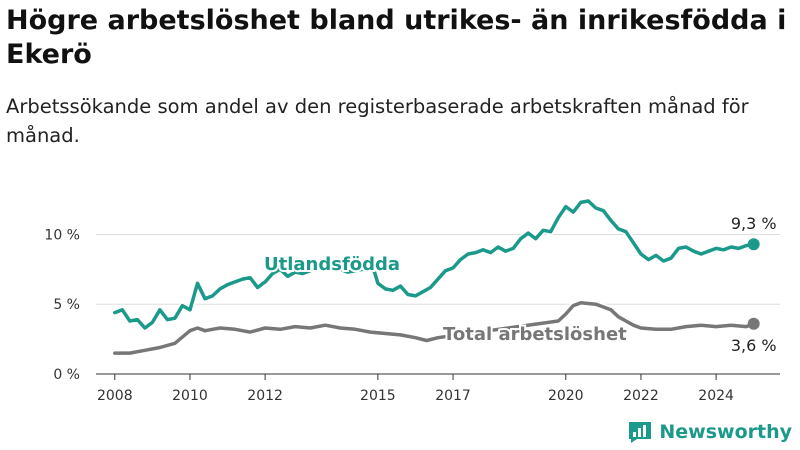 This screenshot has width=800, height=450. I want to click on newsworthy-logo-icon, so click(640, 432).